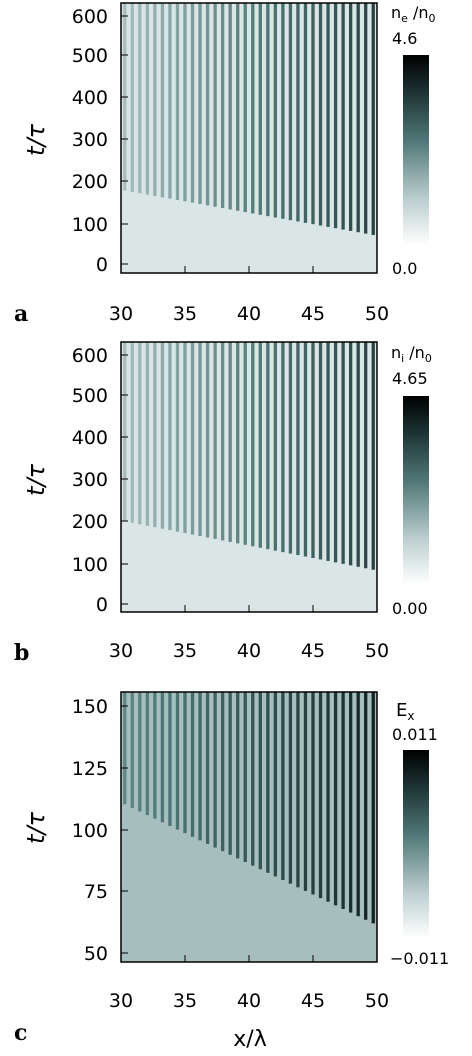  I want to click on panel-letter-b: b, so click(21, 653).